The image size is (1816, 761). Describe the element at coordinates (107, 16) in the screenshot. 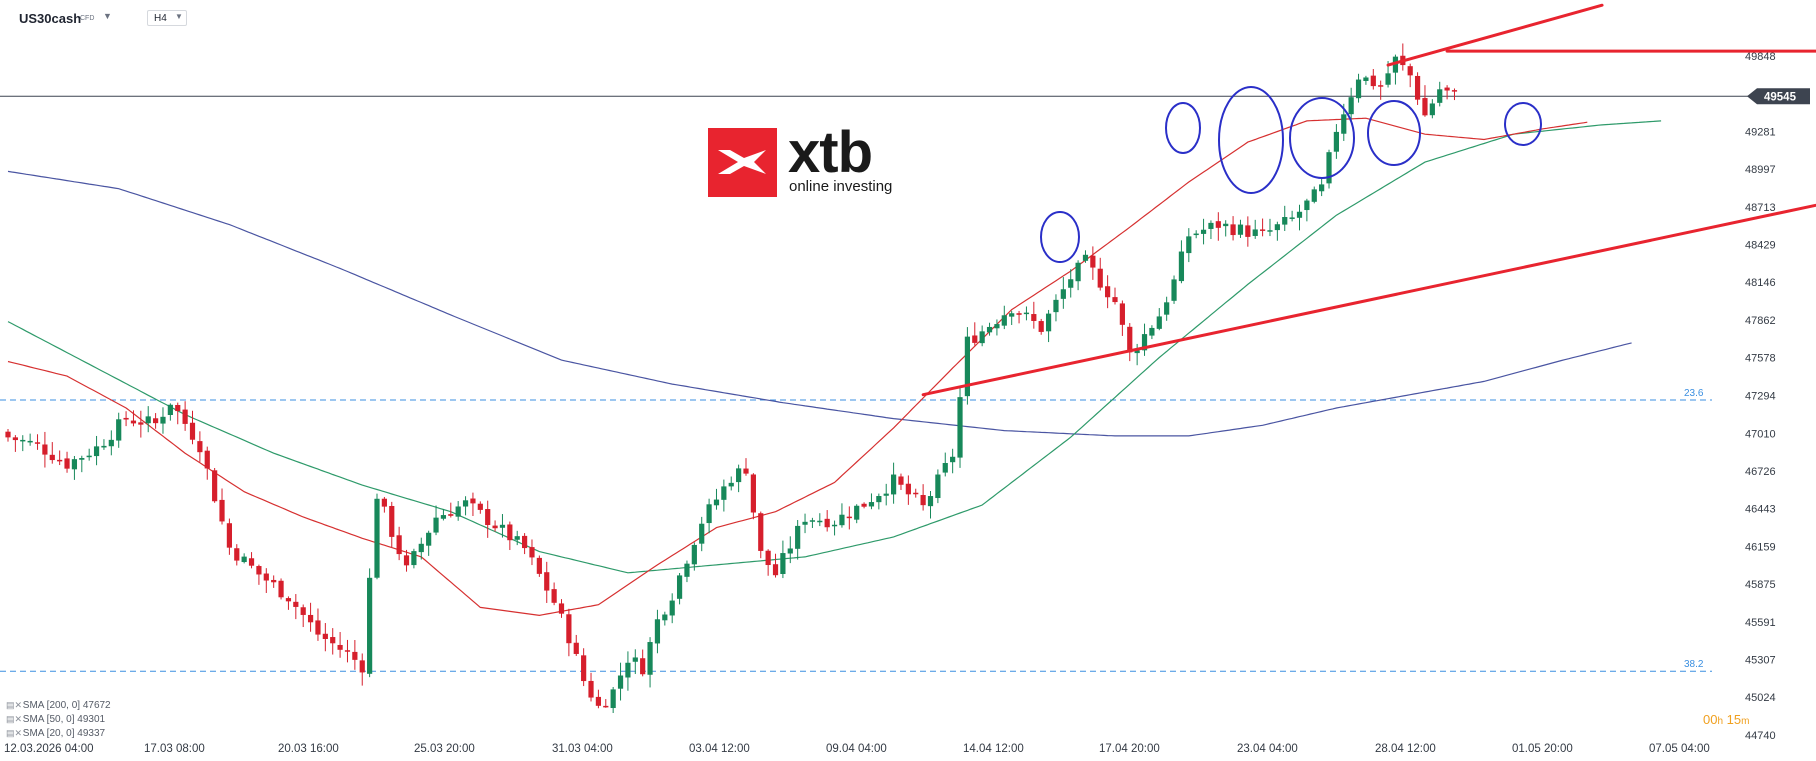

I see `symbol-chevron-down-icon: ▼` at that location.